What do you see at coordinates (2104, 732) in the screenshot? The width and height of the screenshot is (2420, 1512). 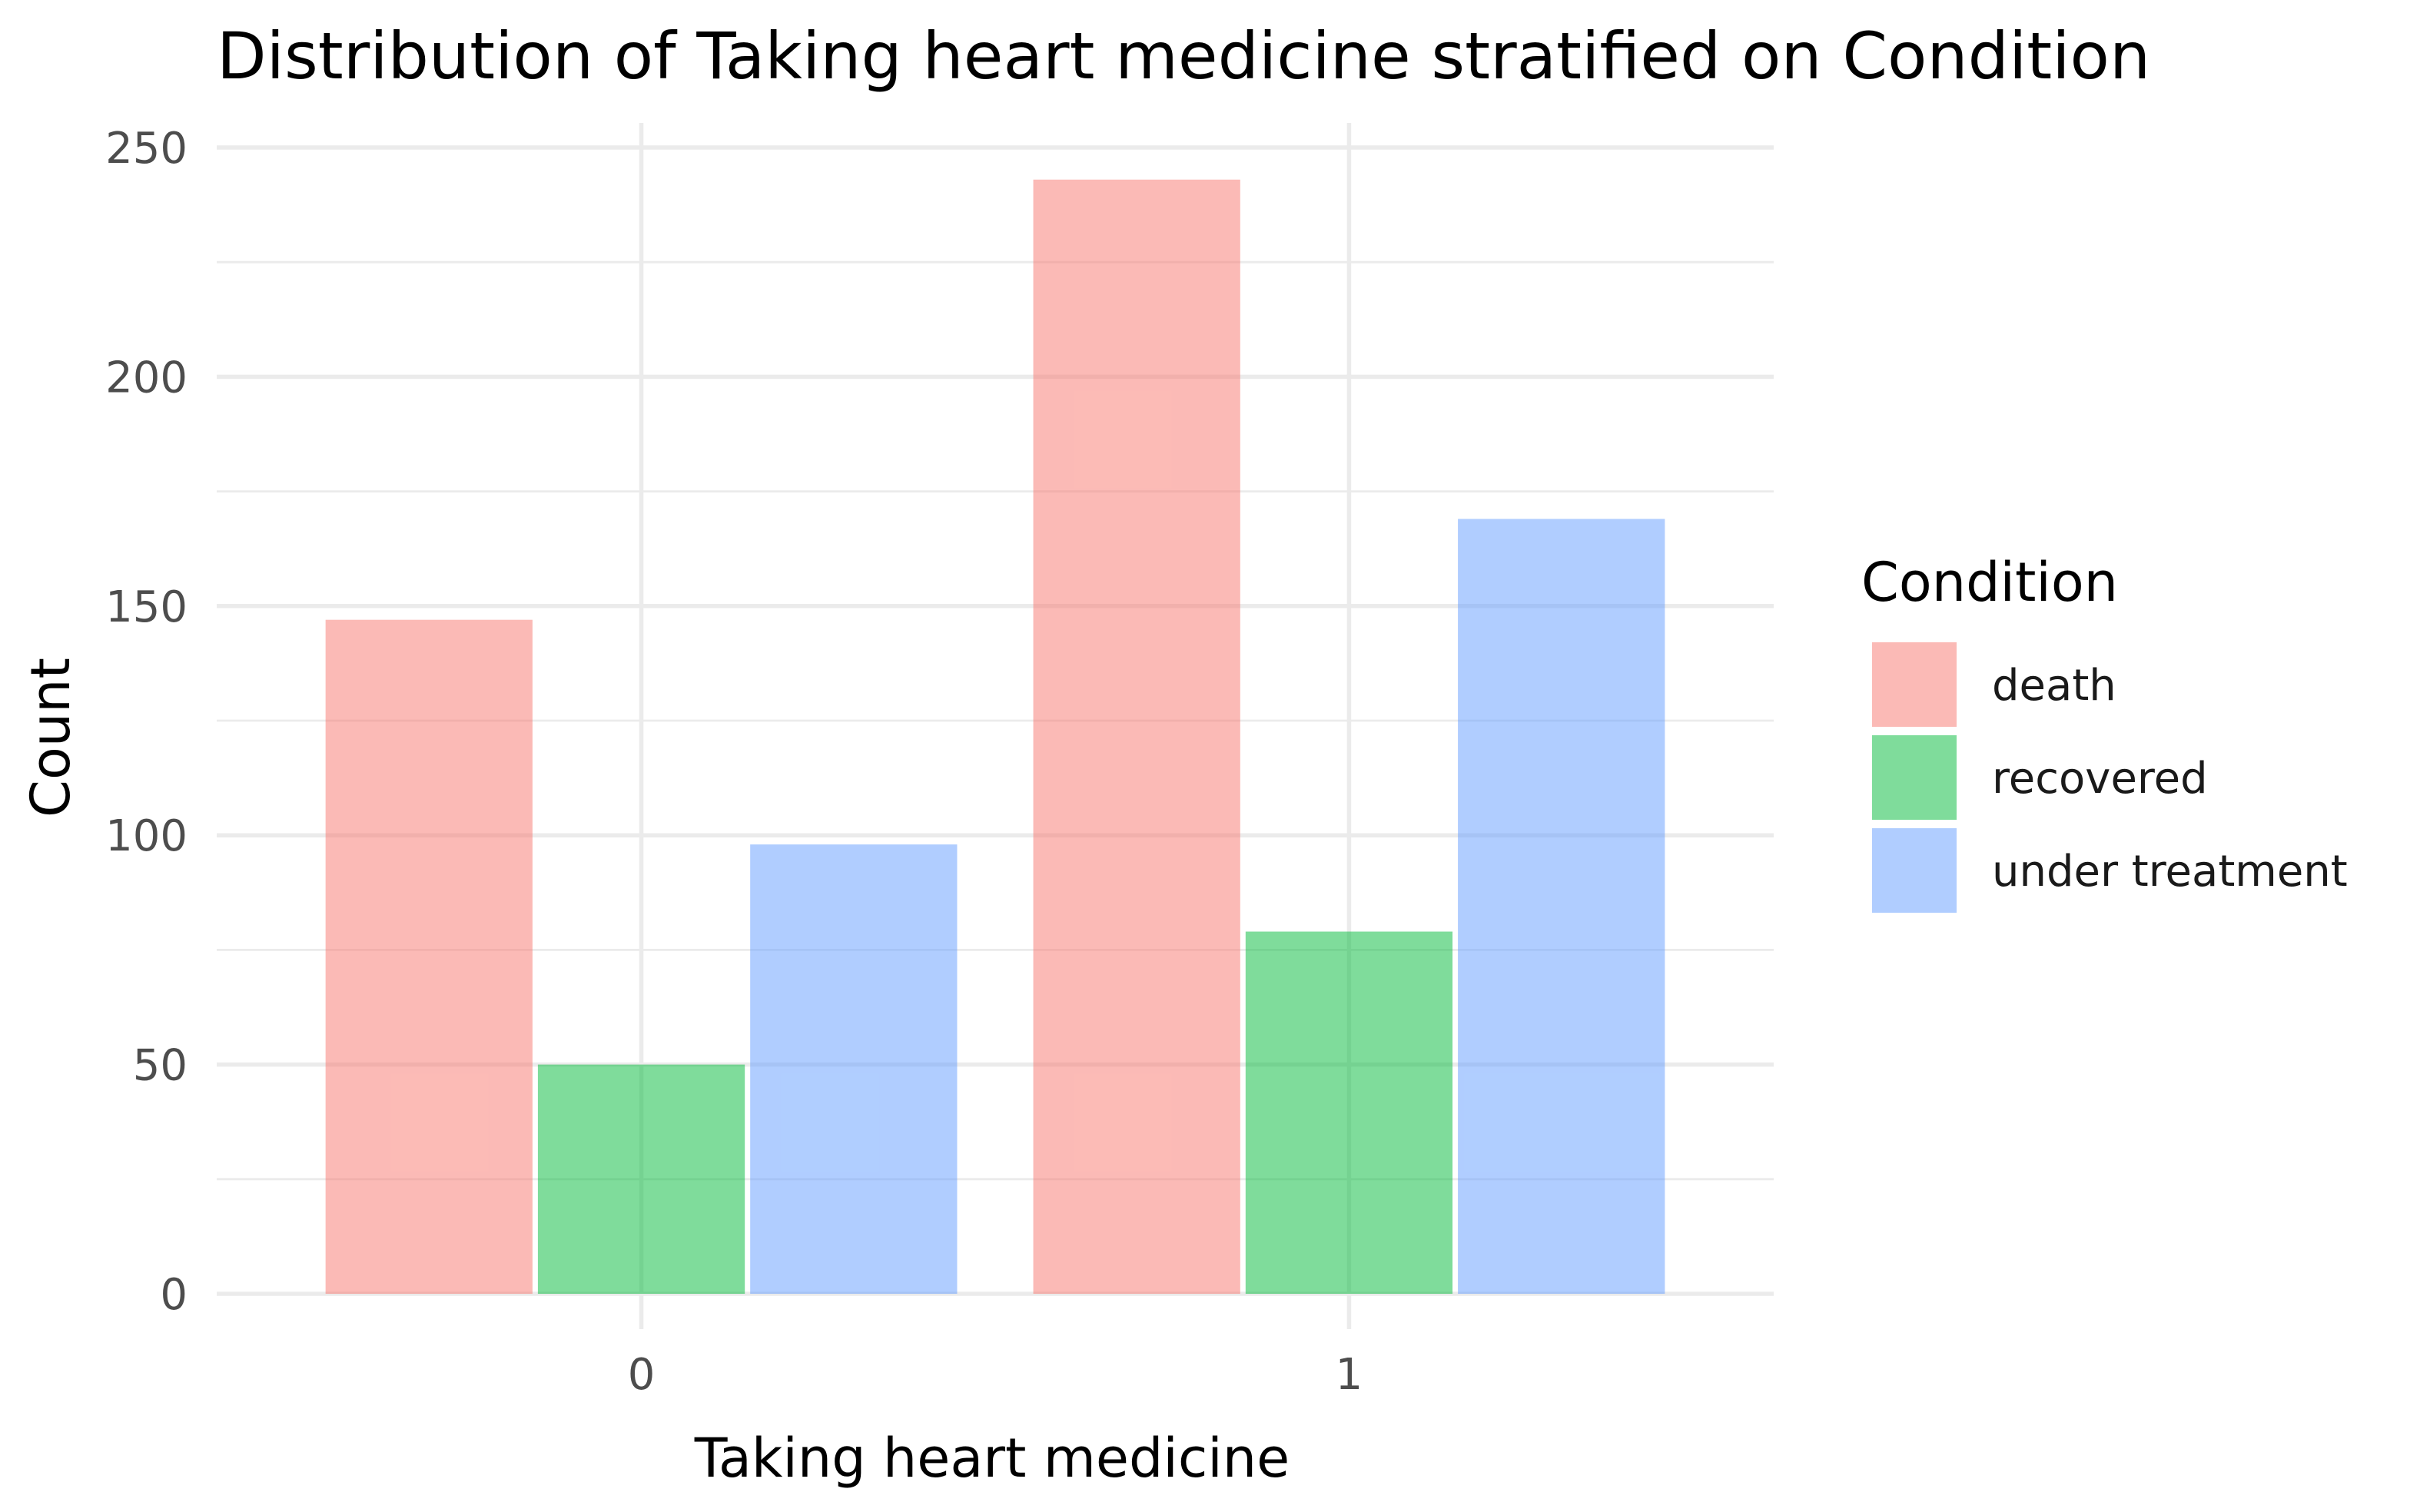 I see `legend: Condition death recovered under treatment` at bounding box center [2104, 732].